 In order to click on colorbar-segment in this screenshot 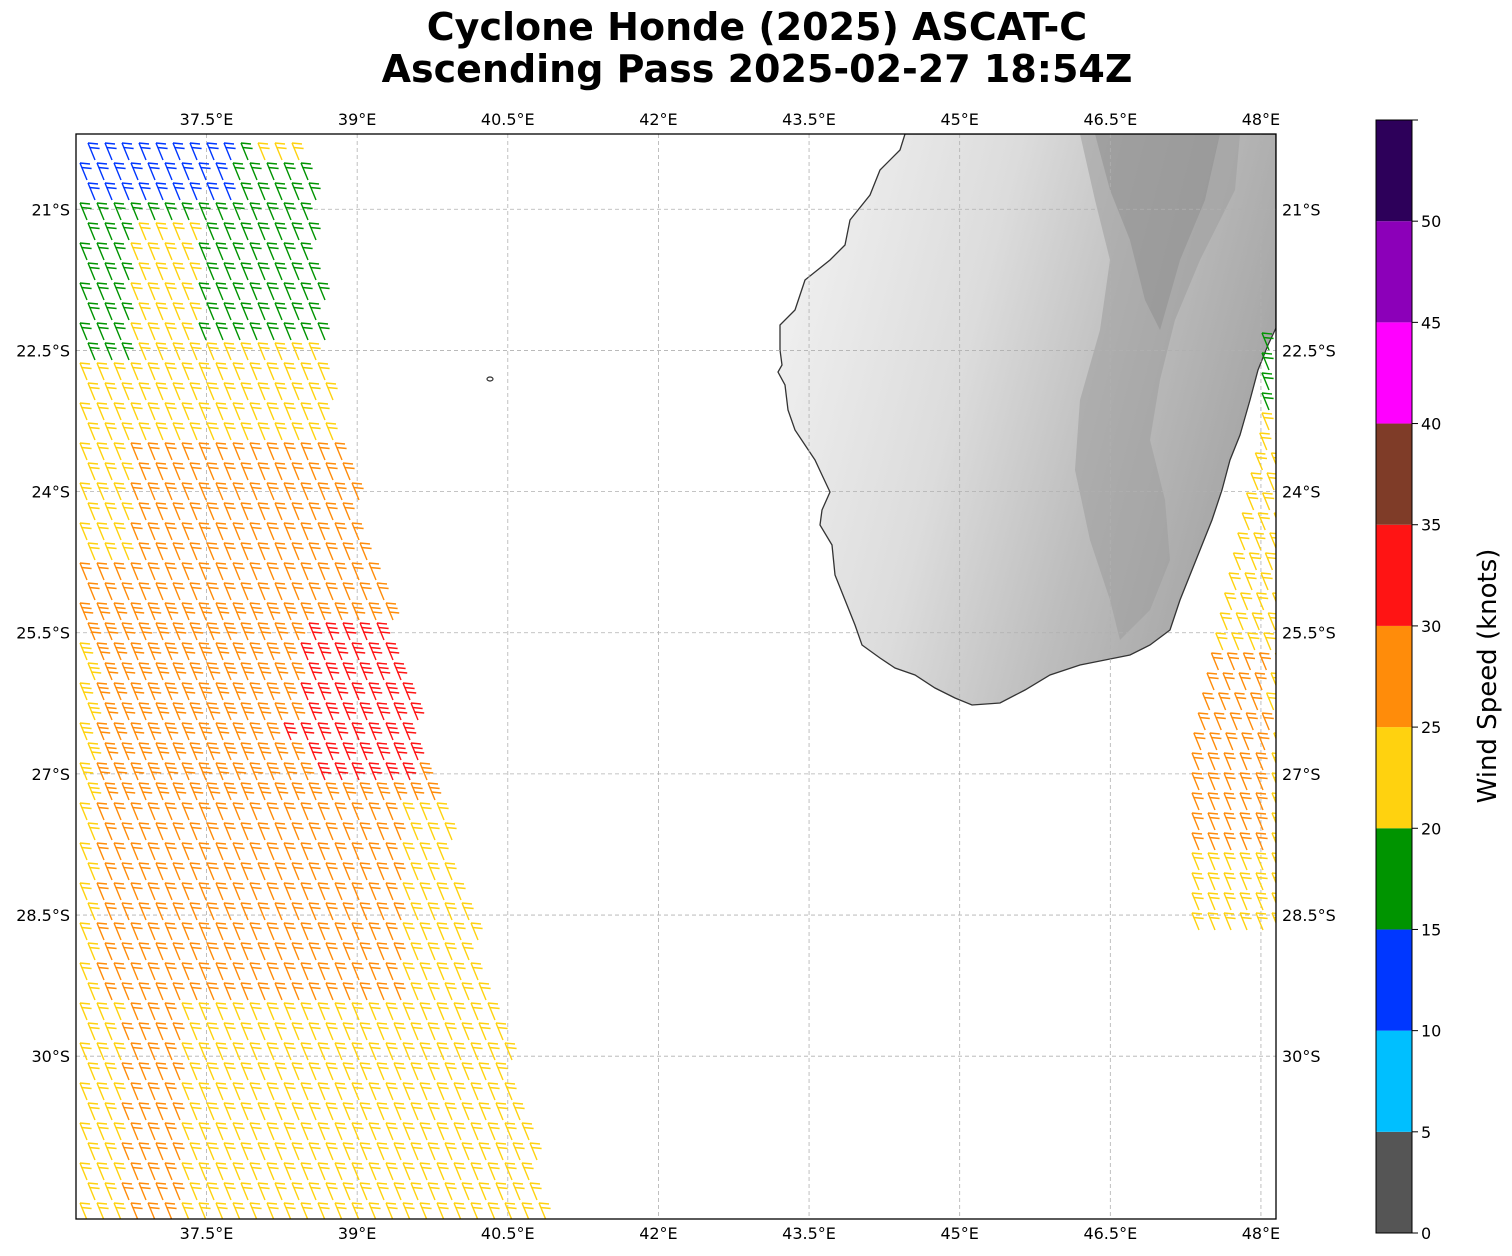, I will do `click(1394, 474)`.